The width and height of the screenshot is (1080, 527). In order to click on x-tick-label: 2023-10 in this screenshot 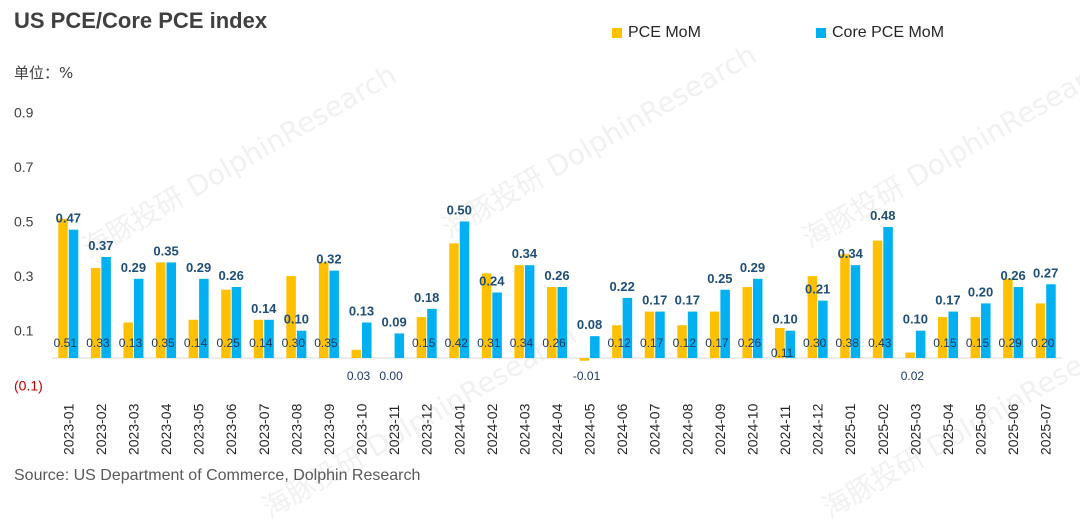, I will do `click(362, 429)`.